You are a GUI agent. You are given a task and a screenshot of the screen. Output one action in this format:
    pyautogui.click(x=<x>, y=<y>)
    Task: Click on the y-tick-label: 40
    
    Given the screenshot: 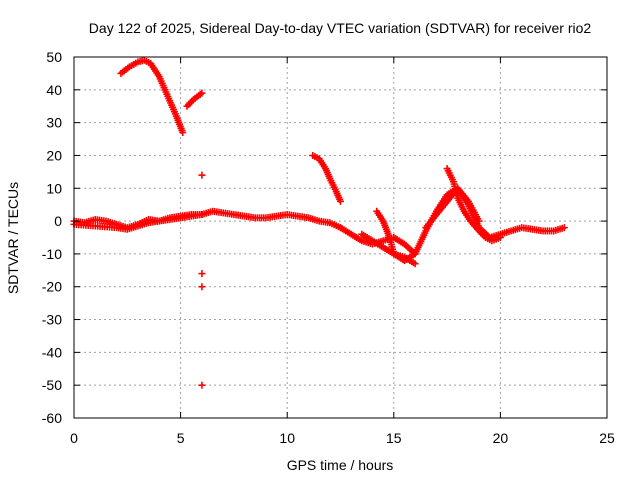 What is the action you would take?
    pyautogui.click(x=54, y=90)
    